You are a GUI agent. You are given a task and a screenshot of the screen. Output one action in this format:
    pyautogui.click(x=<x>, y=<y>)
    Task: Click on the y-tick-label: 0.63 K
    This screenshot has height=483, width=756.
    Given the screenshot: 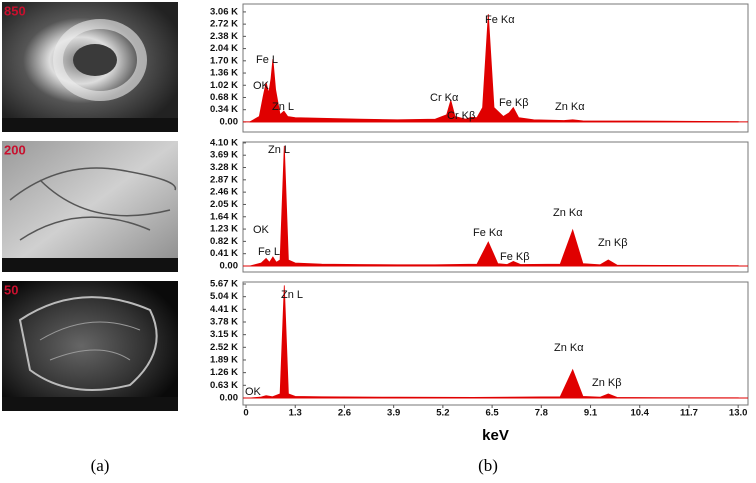 What is the action you would take?
    pyautogui.click(x=224, y=385)
    